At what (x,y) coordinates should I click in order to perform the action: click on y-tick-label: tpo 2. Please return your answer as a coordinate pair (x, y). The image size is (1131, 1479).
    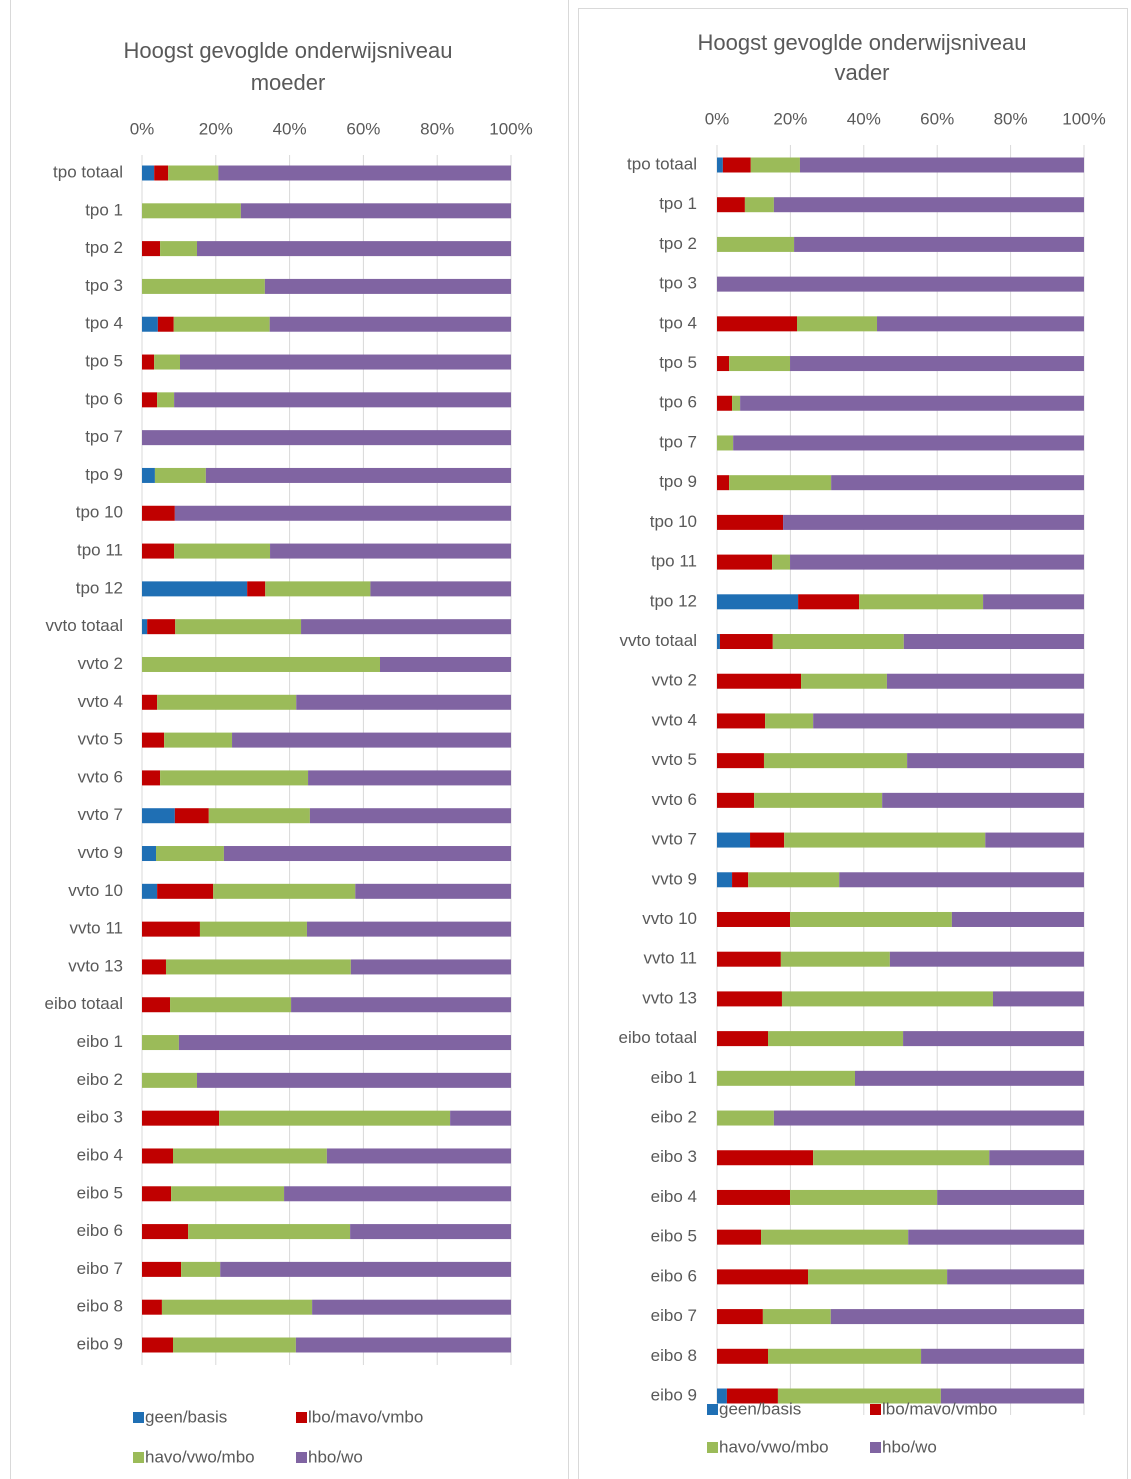
    Looking at the image, I should click on (104, 247).